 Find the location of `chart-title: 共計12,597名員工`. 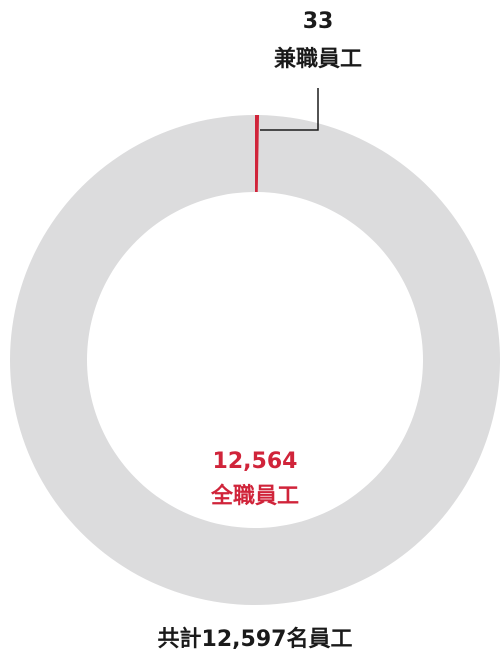

chart-title: 共計12,597名員工 is located at coordinates (255, 639).